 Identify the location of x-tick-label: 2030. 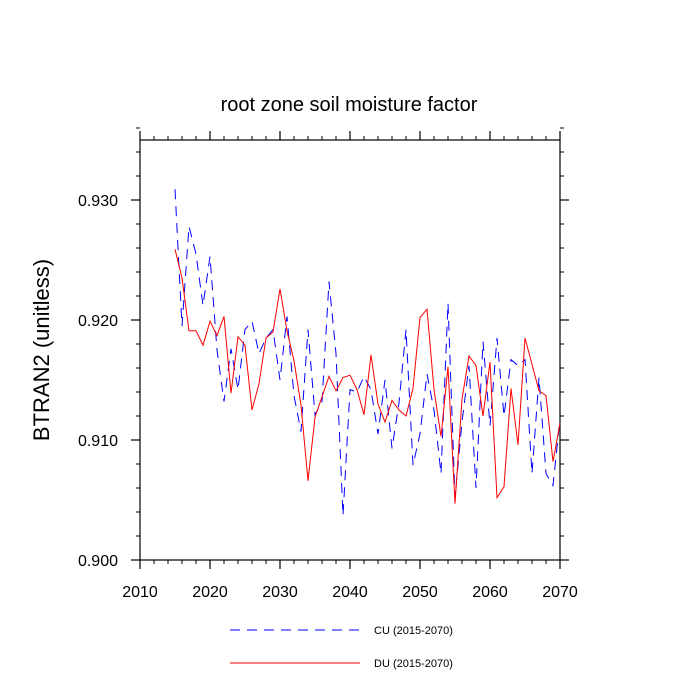
(280, 592).